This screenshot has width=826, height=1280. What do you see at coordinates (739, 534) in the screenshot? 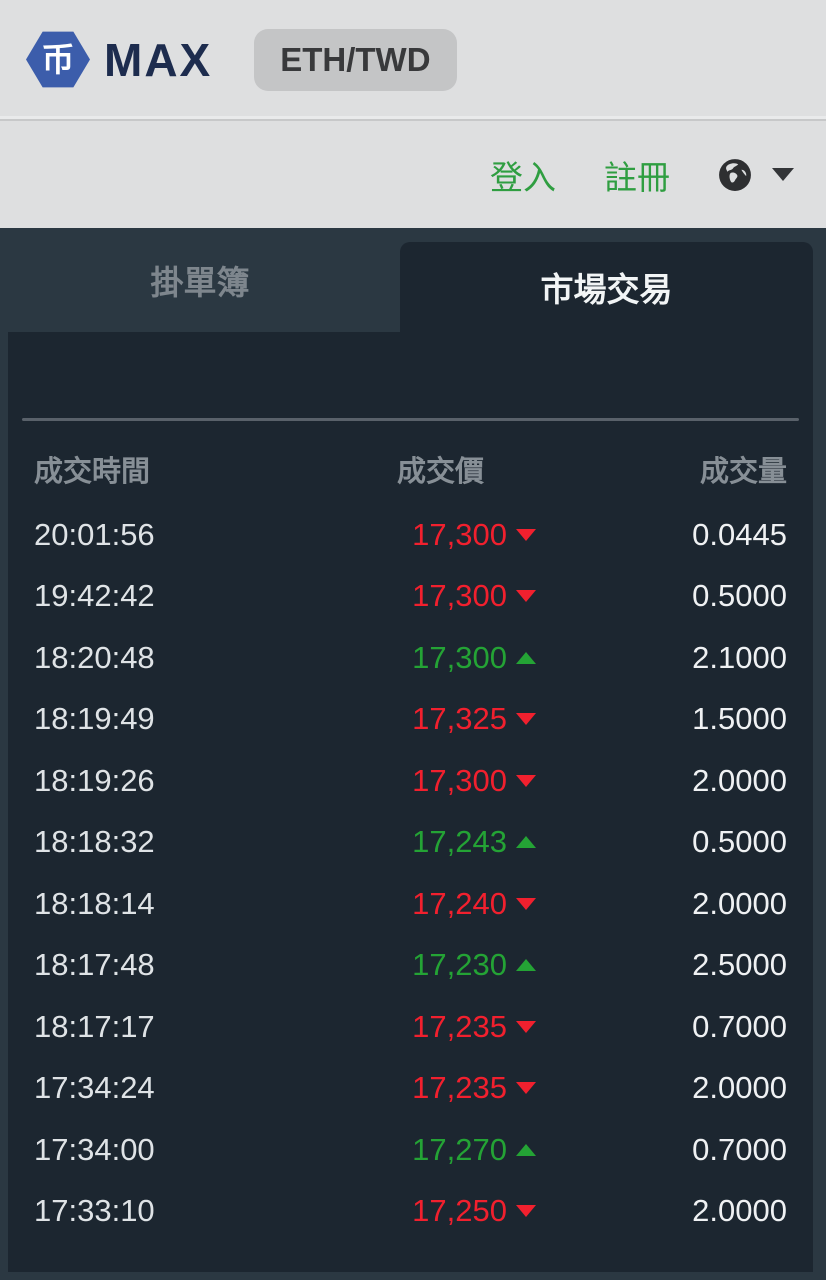
I see `trade-volume: 0.0445` at bounding box center [739, 534].